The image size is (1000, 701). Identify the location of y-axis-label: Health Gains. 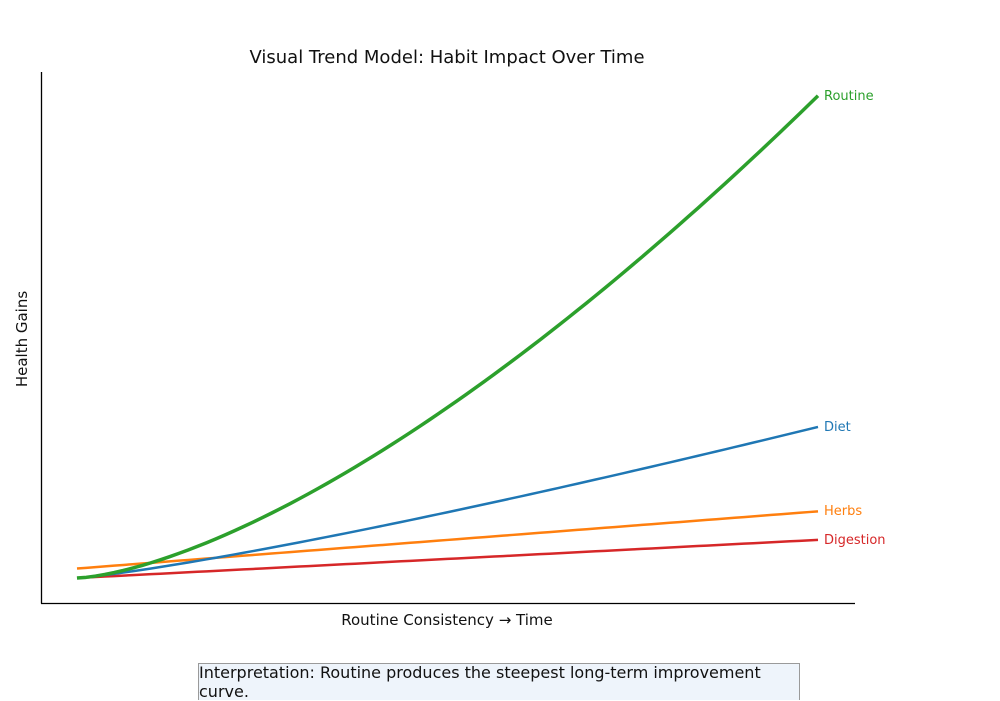
(22, 339).